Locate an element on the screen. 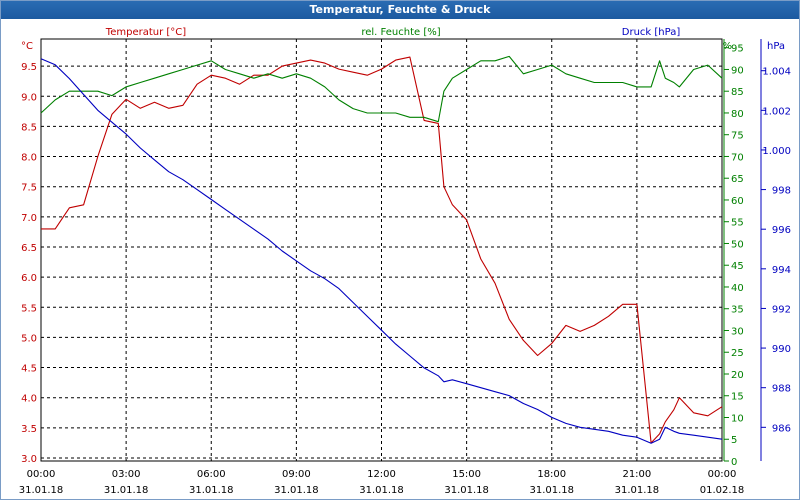 This screenshot has width=800, height=501. temperature-tick-label: 9.0 is located at coordinates (29, 97).